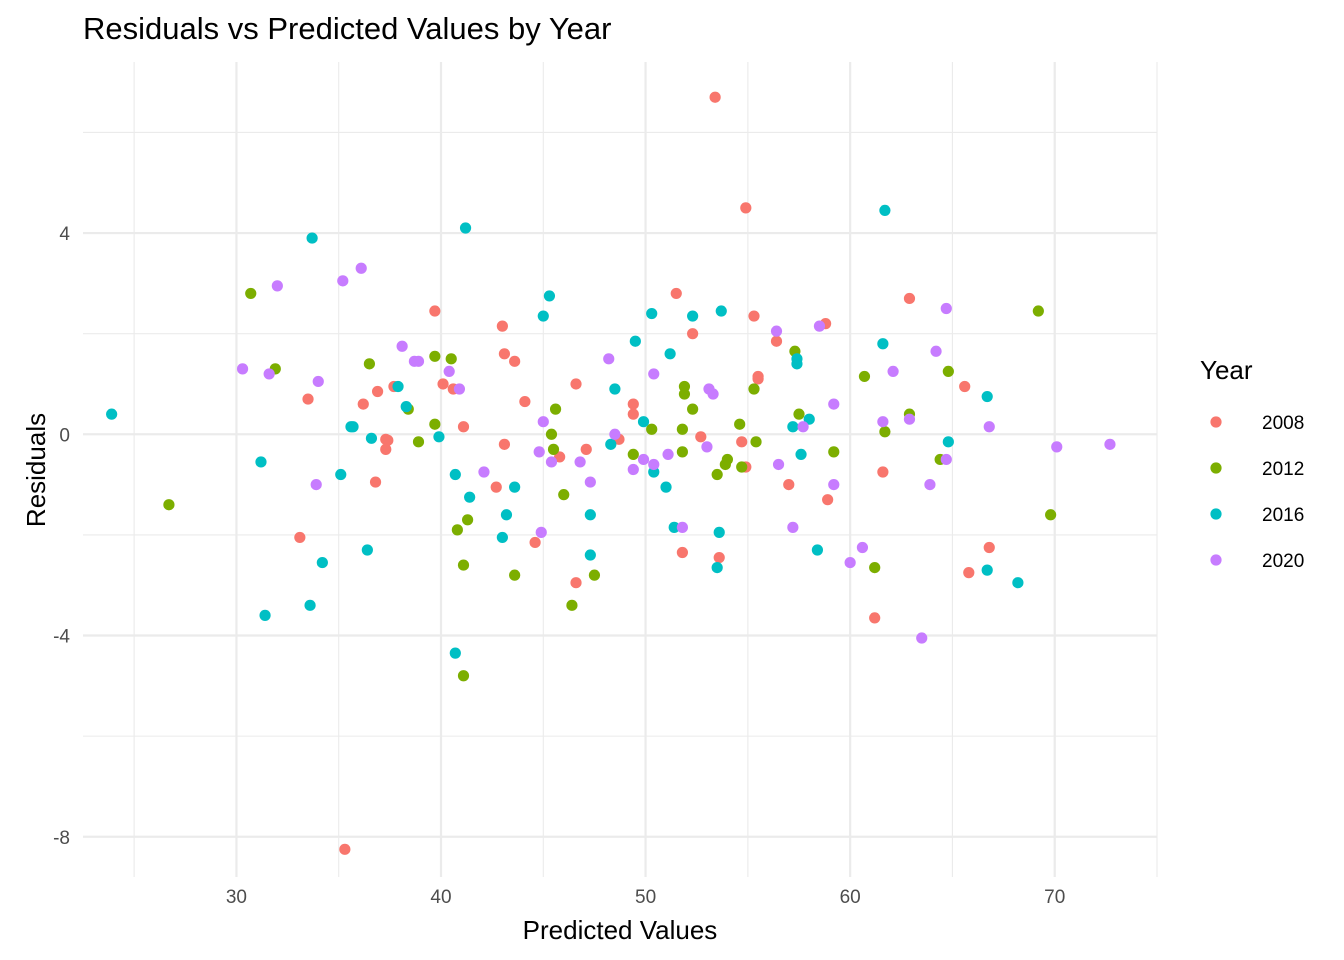 Image resolution: width=1344 pixels, height=960 pixels. Describe the element at coordinates (1216, 514) in the screenshot. I see `legend-key-2016` at that location.